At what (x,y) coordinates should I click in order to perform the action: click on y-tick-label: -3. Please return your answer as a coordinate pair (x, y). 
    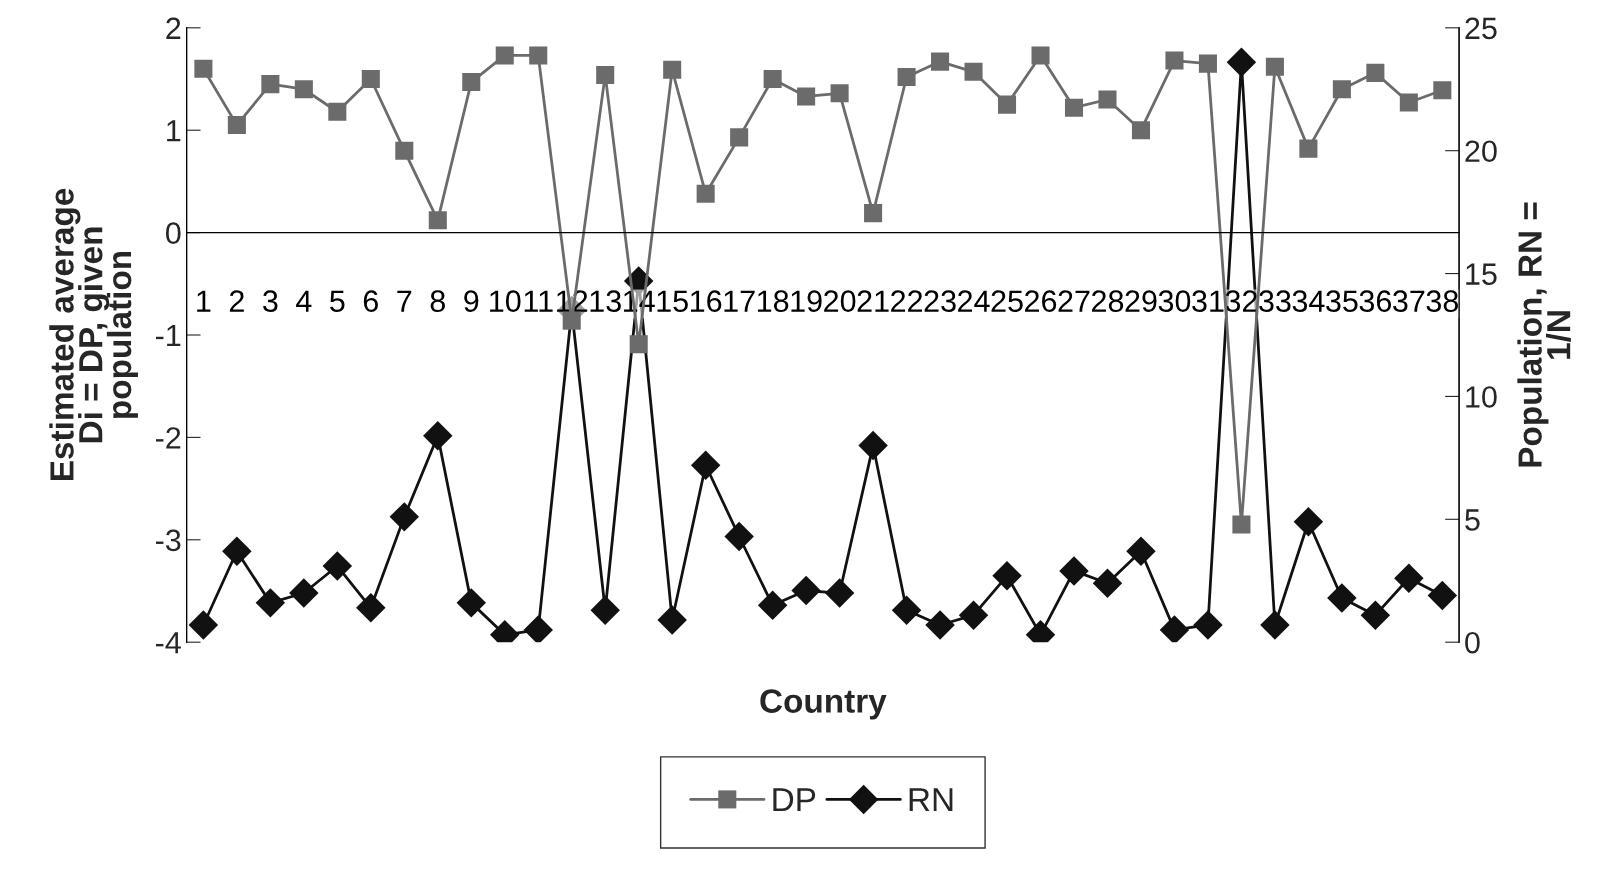
    Looking at the image, I should click on (168, 540).